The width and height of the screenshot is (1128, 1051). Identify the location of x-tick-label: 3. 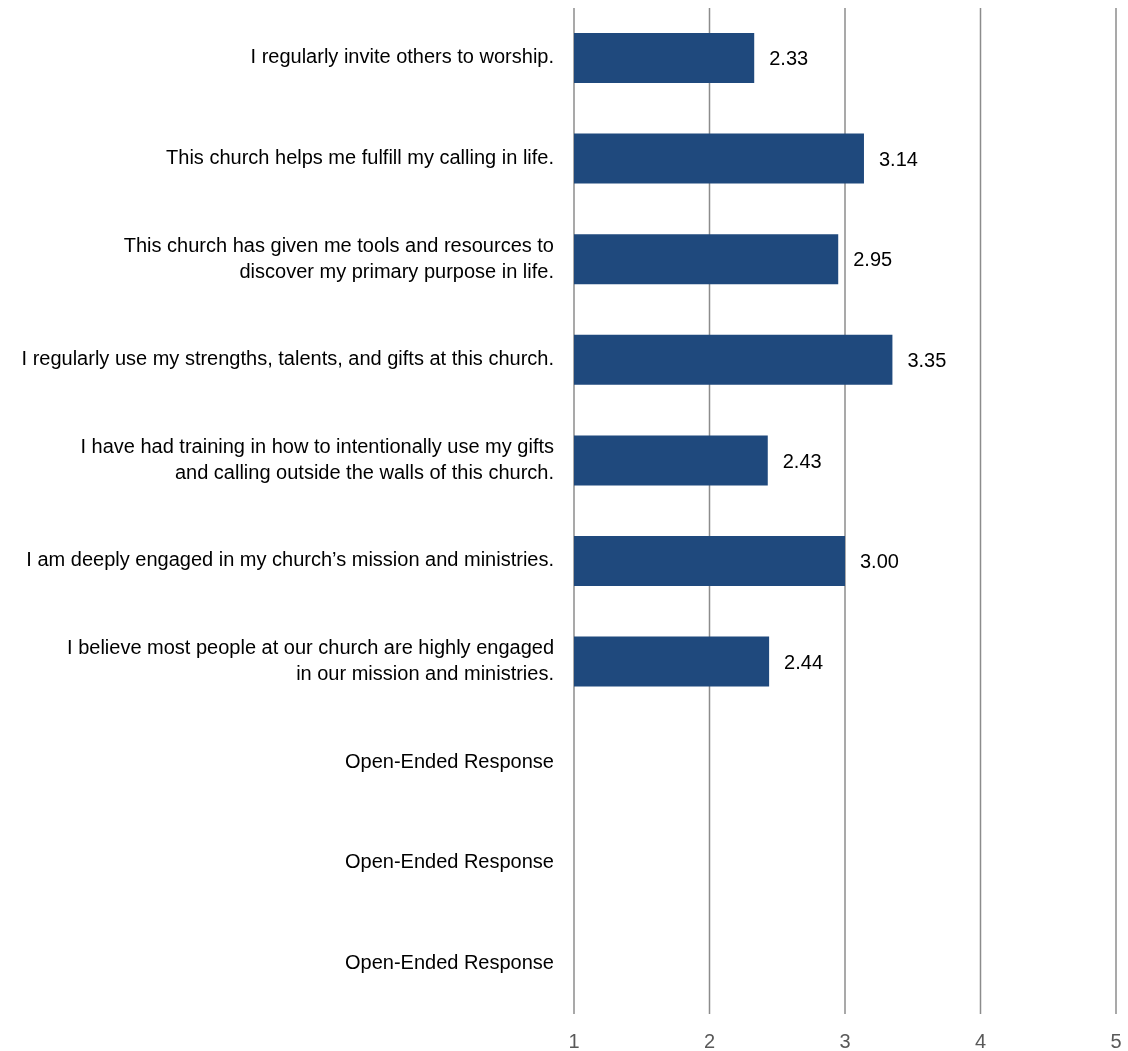
(845, 1040).